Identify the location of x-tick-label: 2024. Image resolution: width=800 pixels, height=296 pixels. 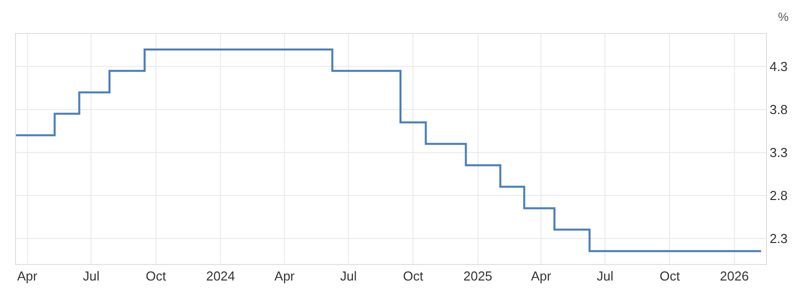
(221, 276).